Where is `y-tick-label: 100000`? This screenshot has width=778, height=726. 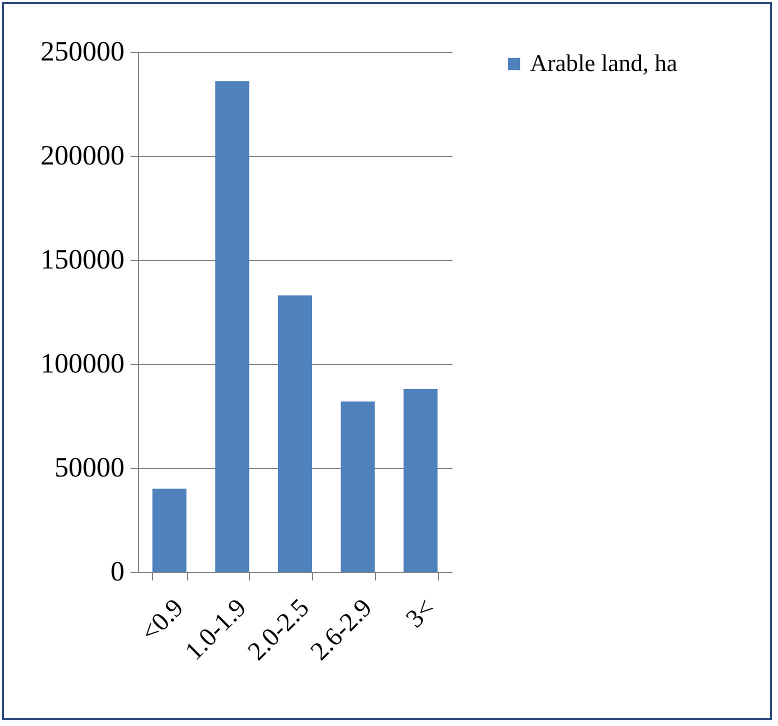 y-tick-label: 100000 is located at coordinates (82, 364).